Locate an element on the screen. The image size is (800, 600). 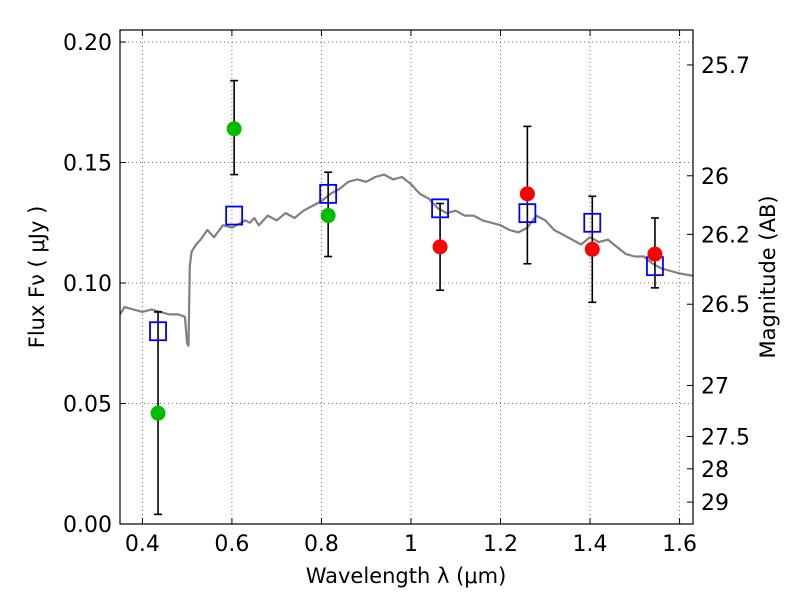
x-tick-label: 0.4 is located at coordinates (142, 544).